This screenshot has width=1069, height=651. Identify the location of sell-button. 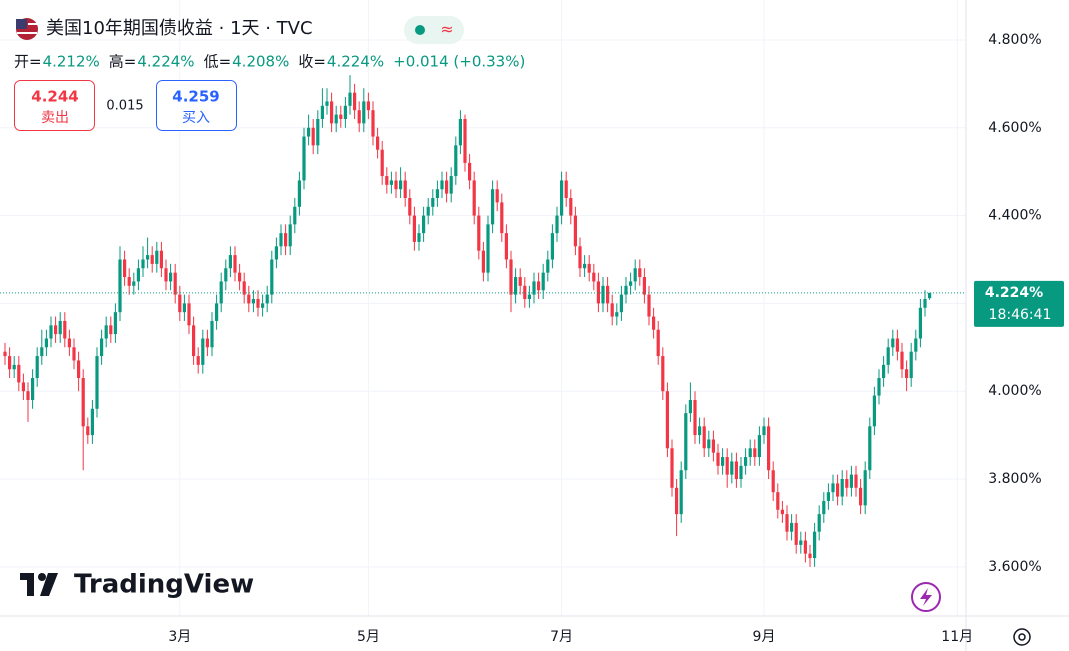
(54, 105).